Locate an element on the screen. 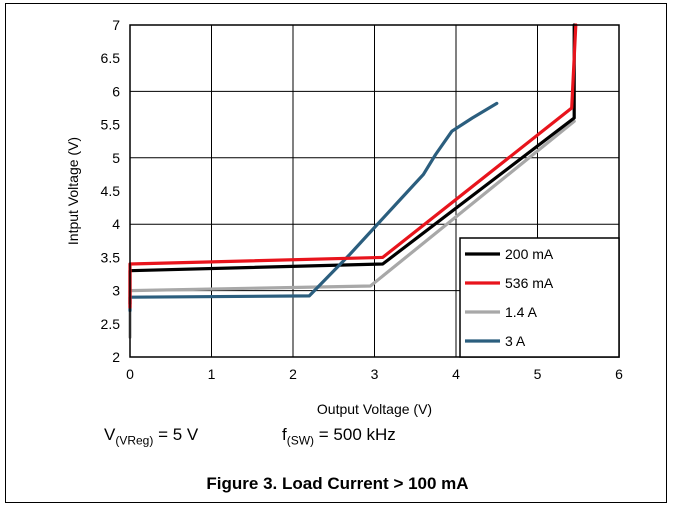  vreg-subscript: (VReg) is located at coordinates (134, 440).